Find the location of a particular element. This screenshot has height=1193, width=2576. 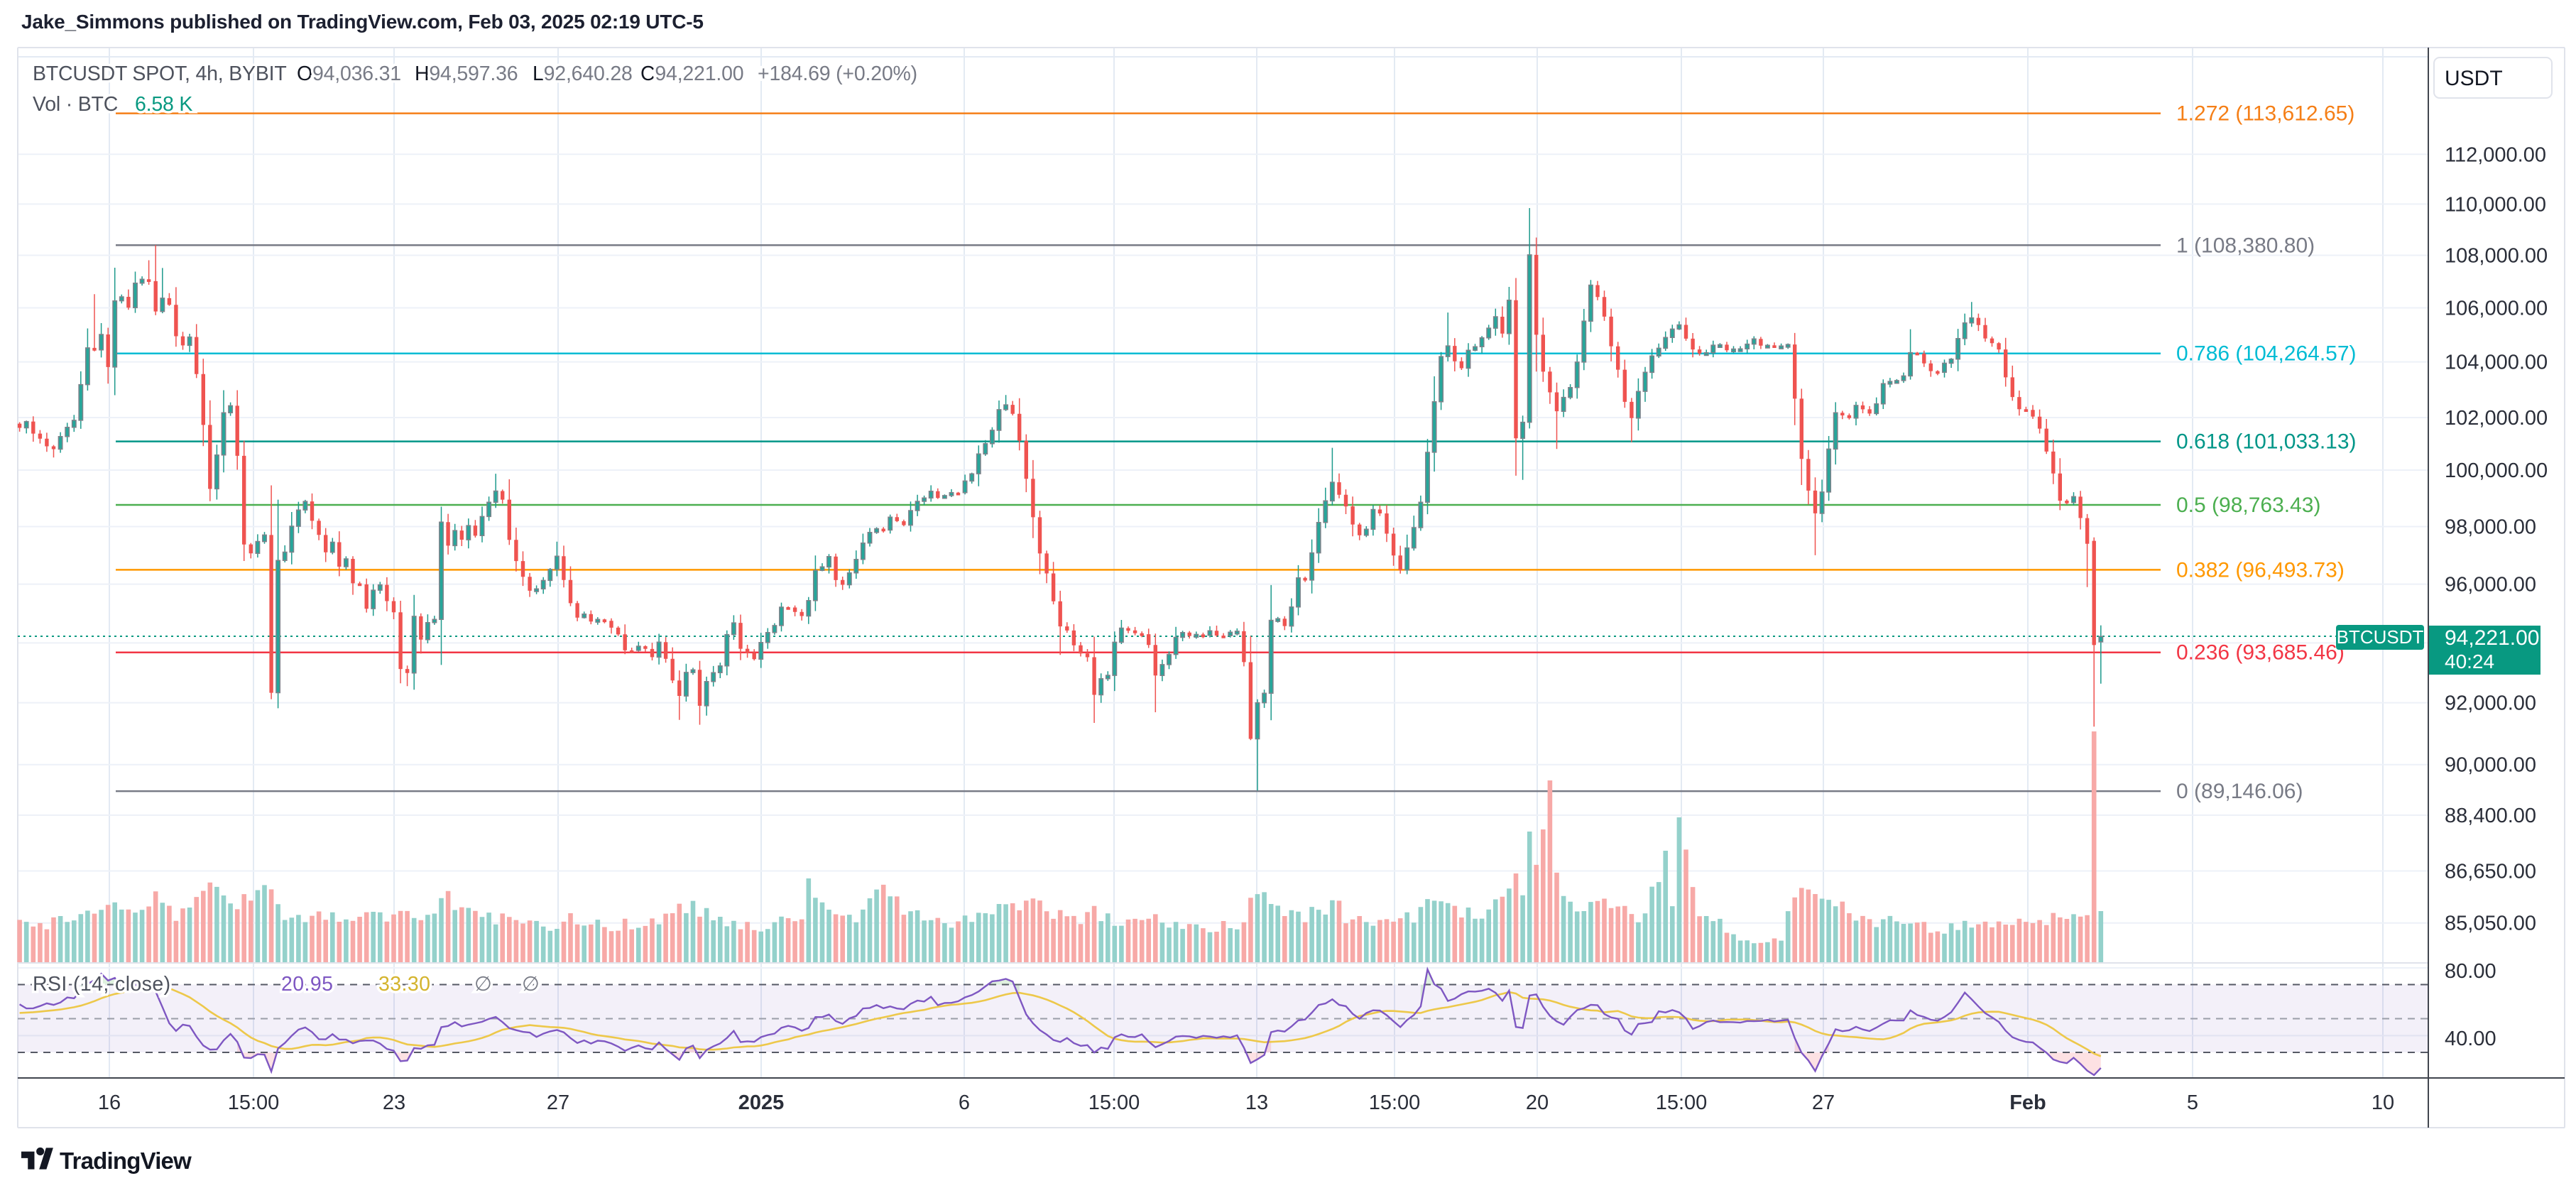

svg-text: 108,000.00 is located at coordinates (2496, 256).